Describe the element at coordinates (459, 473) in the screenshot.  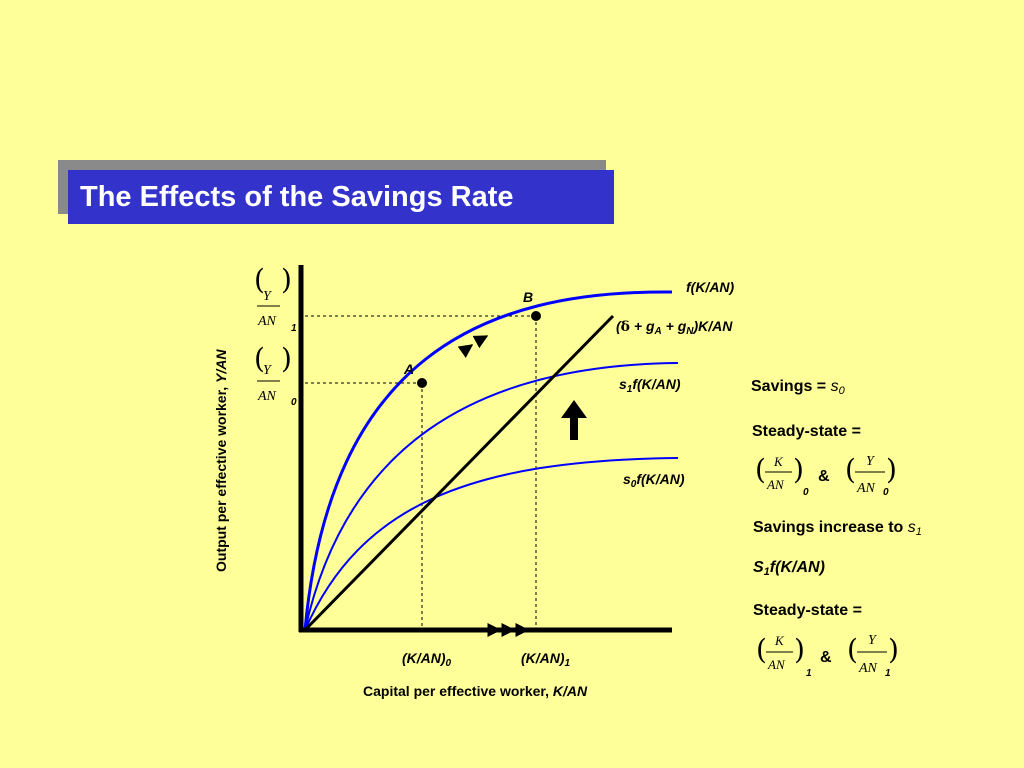
I see `depreciation-line` at that location.